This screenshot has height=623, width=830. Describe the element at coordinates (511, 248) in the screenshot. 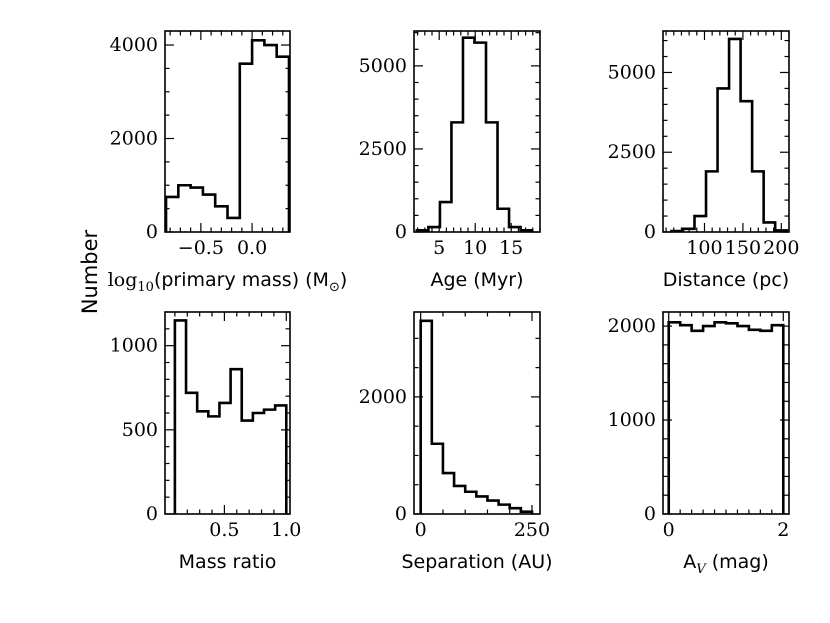

I see `x-tick-label: 15` at that location.